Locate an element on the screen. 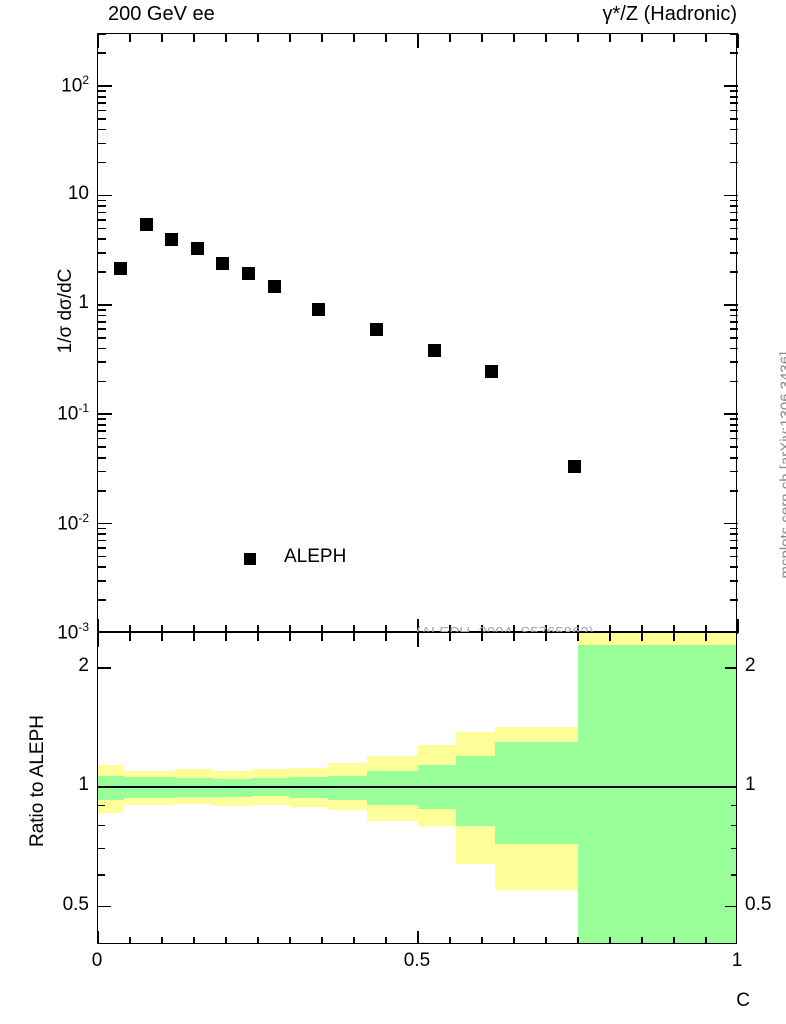 The height and width of the screenshot is (1024, 786). ratio-y-tick-label: 0.5 is located at coordinates (75, 904).